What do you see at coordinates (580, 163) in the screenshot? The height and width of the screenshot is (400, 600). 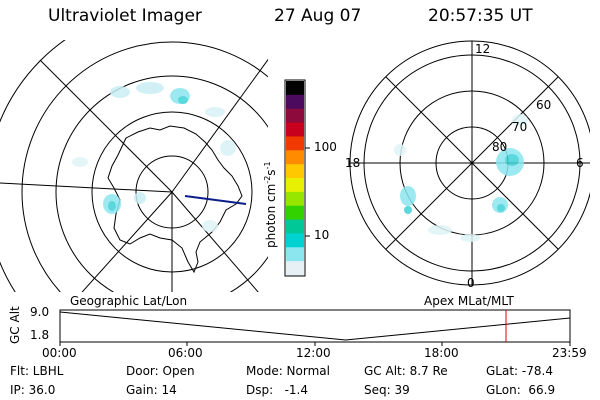 I see `mlt-label-6: 6` at bounding box center [580, 163].